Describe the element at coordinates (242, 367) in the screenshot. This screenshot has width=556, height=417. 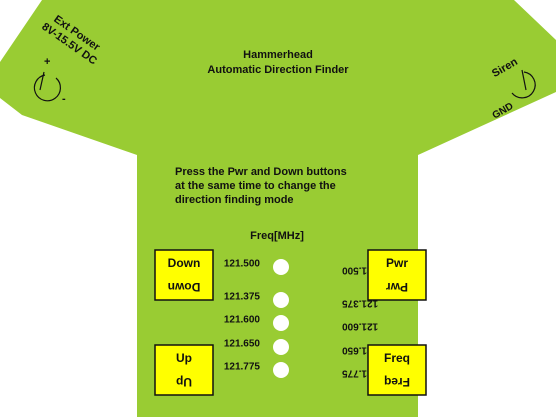
I see `channel-frequency: 121.775` at that location.